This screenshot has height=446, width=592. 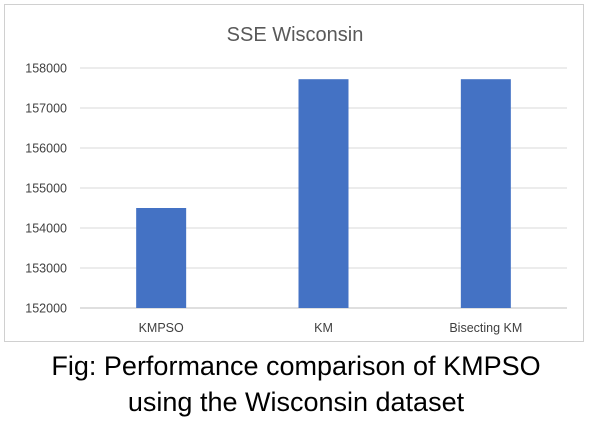 What do you see at coordinates (46, 229) in the screenshot?
I see `y-tick-label: 154000` at bounding box center [46, 229].